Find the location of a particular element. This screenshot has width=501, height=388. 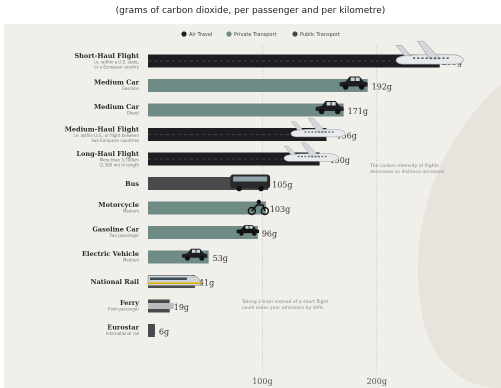

category-sublabel: i.e. within a U.S. state, is located at coordinates (116, 62).